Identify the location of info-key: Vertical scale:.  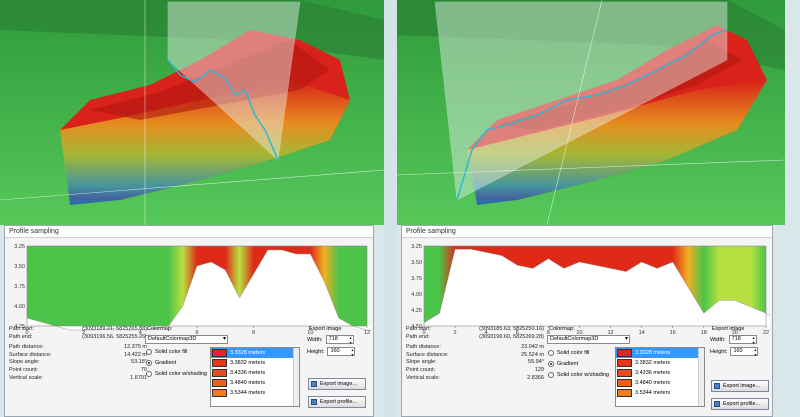
(423, 377).